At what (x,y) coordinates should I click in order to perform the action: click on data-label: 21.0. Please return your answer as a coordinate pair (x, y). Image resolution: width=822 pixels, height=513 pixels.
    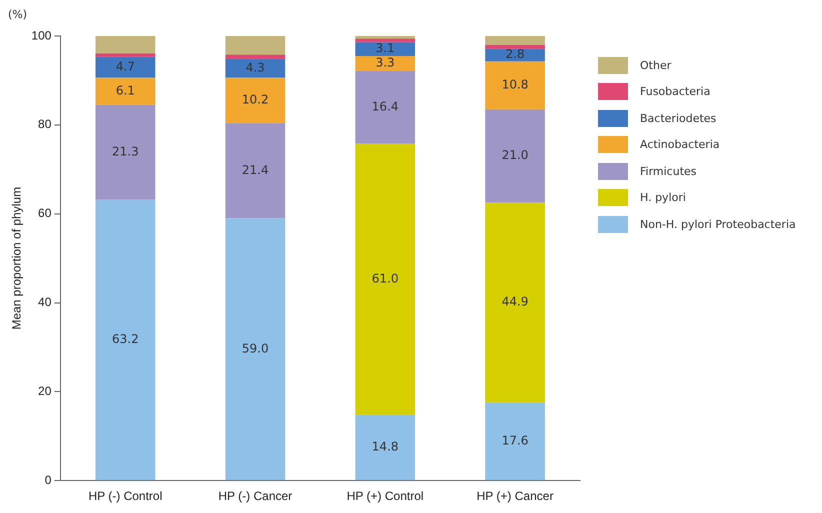
    Looking at the image, I should click on (515, 155).